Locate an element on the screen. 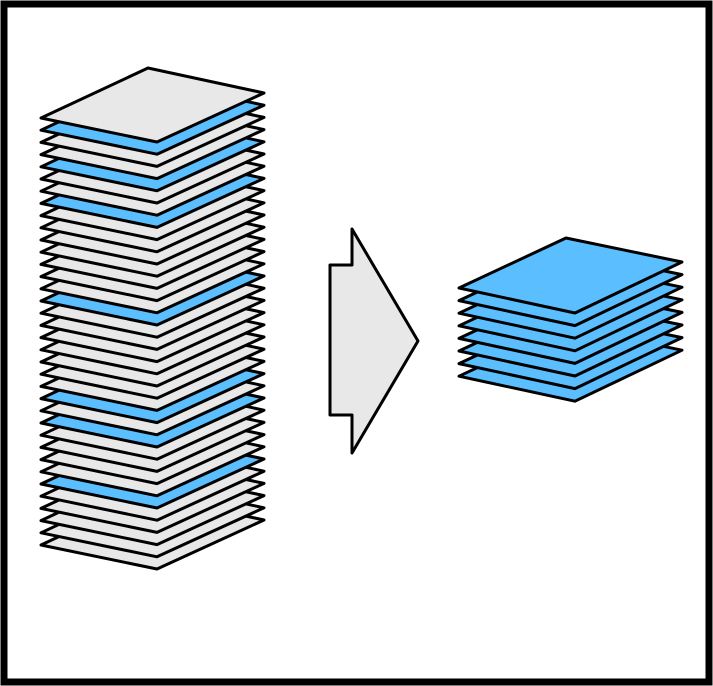 This screenshot has width=713, height=686. right-sheet-stack is located at coordinates (570, 319).